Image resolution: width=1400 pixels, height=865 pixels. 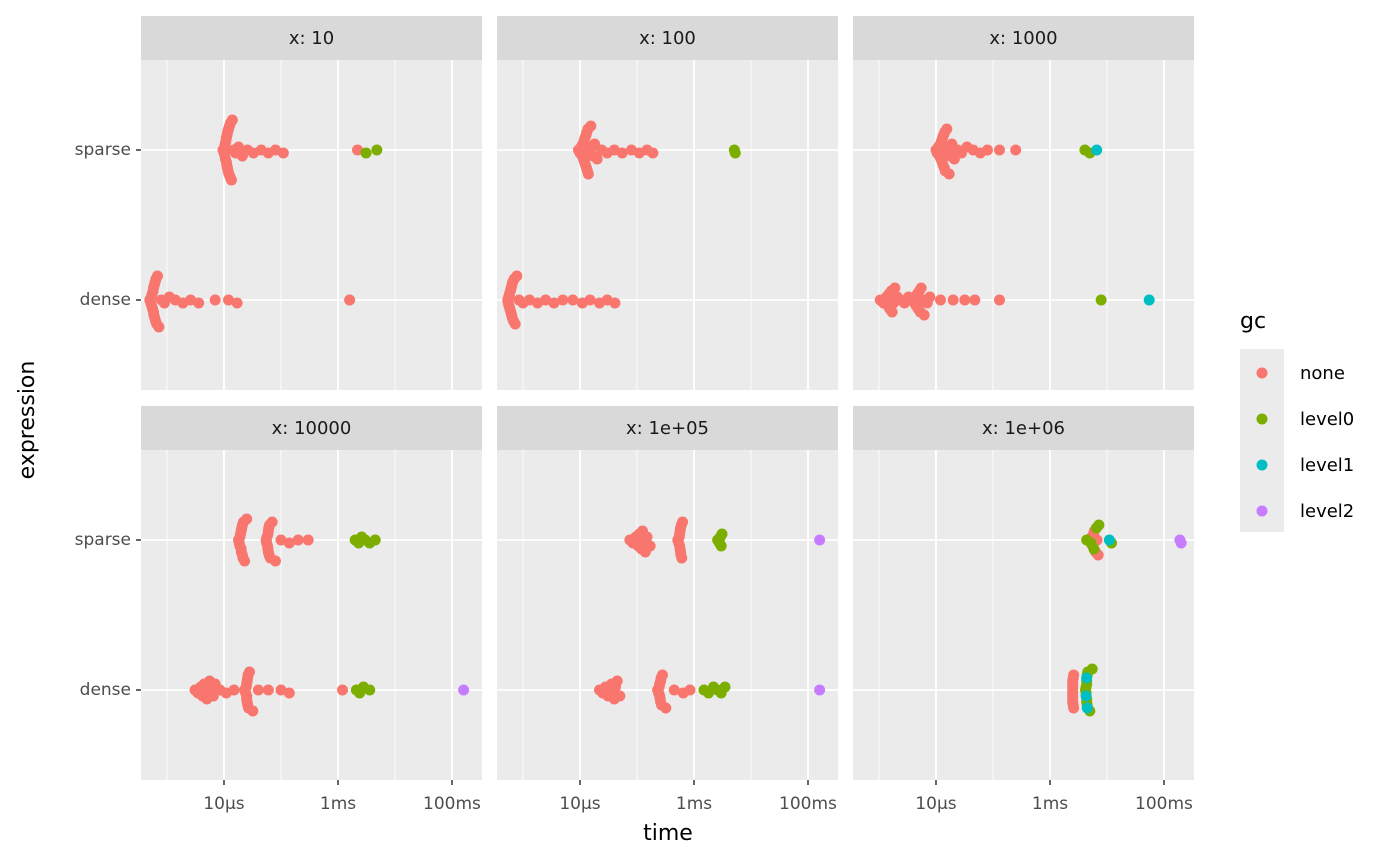 What do you see at coordinates (1327, 419) in the screenshot?
I see `legend-label: level0` at bounding box center [1327, 419].